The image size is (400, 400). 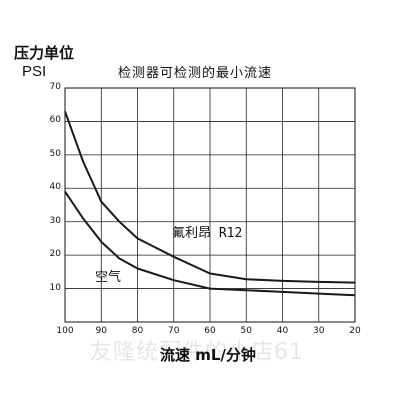 What do you see at coordinates (101, 331) in the screenshot?
I see `x-tick-label: 90` at bounding box center [101, 331].